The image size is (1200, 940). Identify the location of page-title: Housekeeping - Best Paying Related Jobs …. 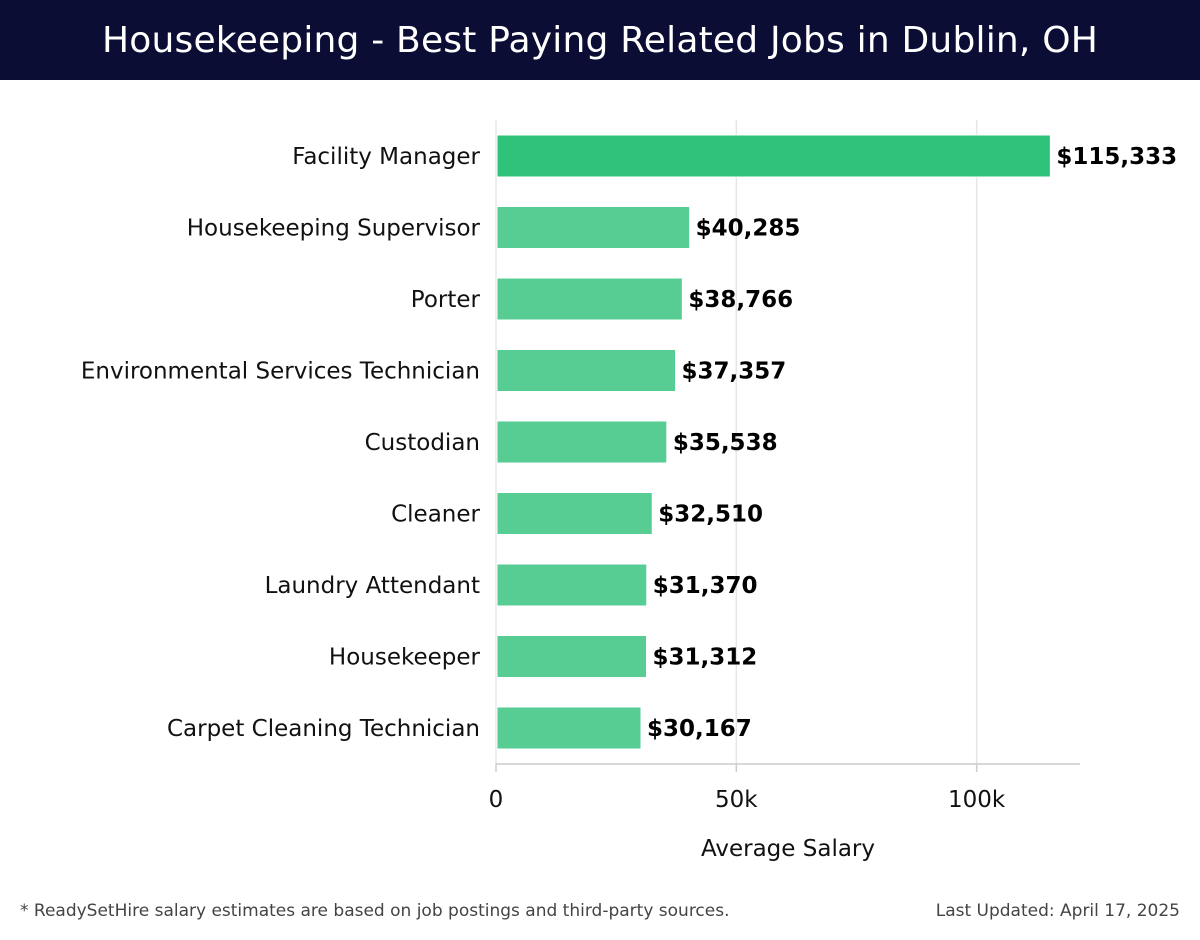
(600, 40).